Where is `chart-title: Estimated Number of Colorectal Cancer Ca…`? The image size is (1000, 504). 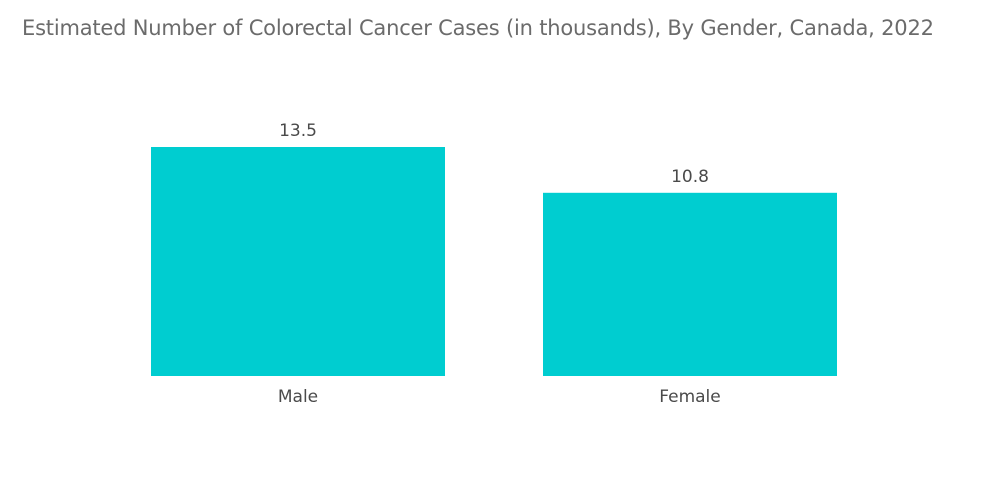
chart-title: Estimated Number of Colorectal Cancer Ca… is located at coordinates (478, 28).